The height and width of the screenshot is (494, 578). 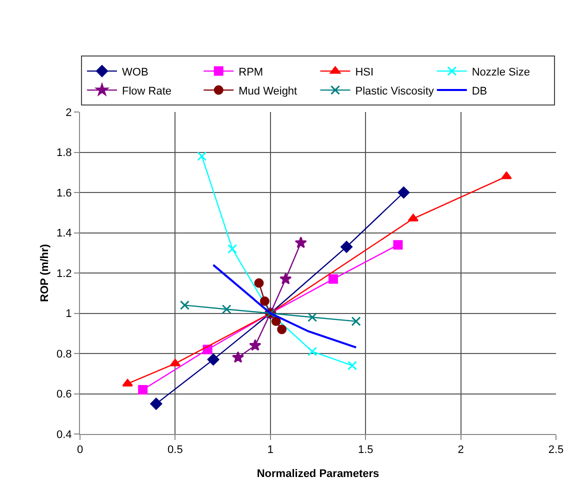 I want to click on legend-label: DB, so click(x=480, y=91).